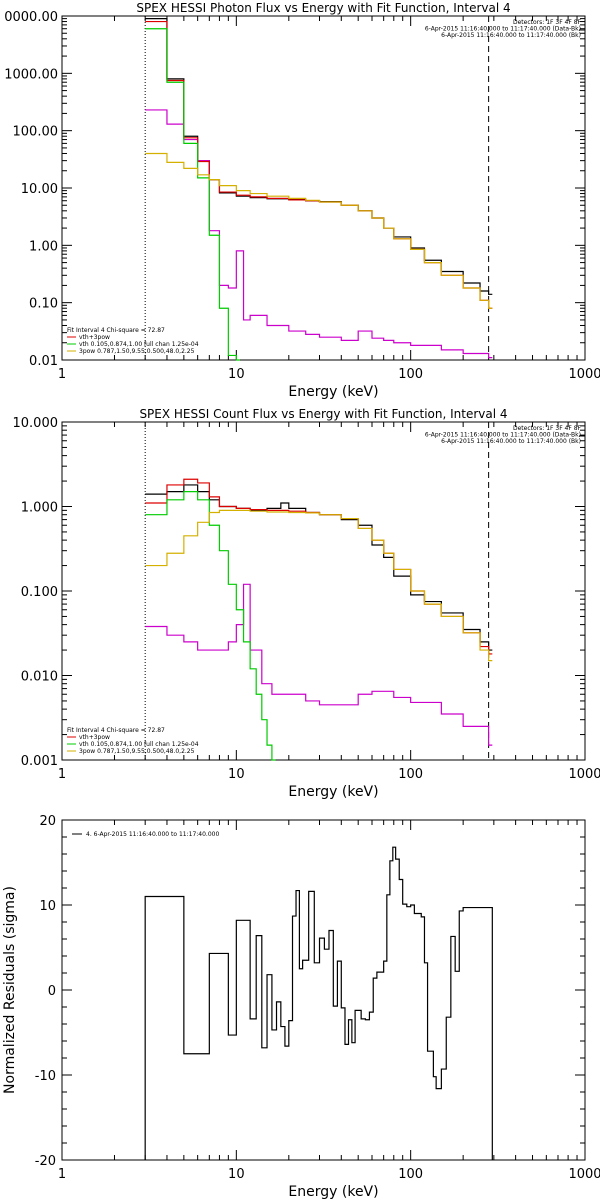  What do you see at coordinates (39, 677) in the screenshot?
I see `y-tick-label: 0.010` at bounding box center [39, 677].